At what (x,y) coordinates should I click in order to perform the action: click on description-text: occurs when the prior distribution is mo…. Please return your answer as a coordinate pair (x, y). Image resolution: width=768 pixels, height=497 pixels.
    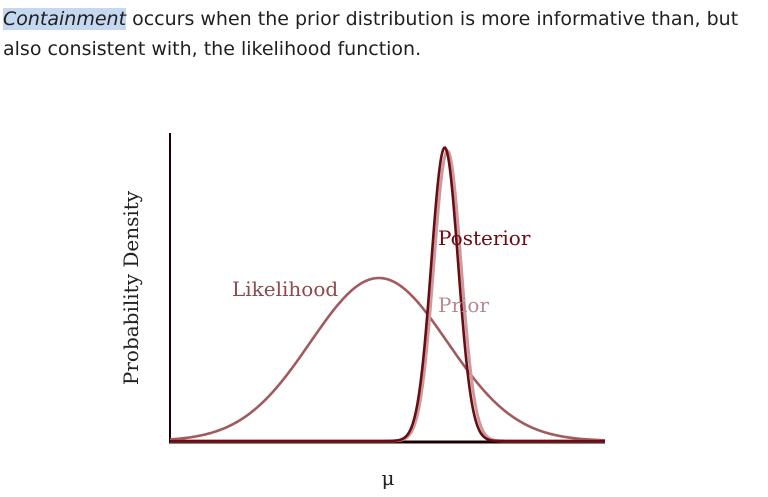
    Looking at the image, I should click on (371, 34).